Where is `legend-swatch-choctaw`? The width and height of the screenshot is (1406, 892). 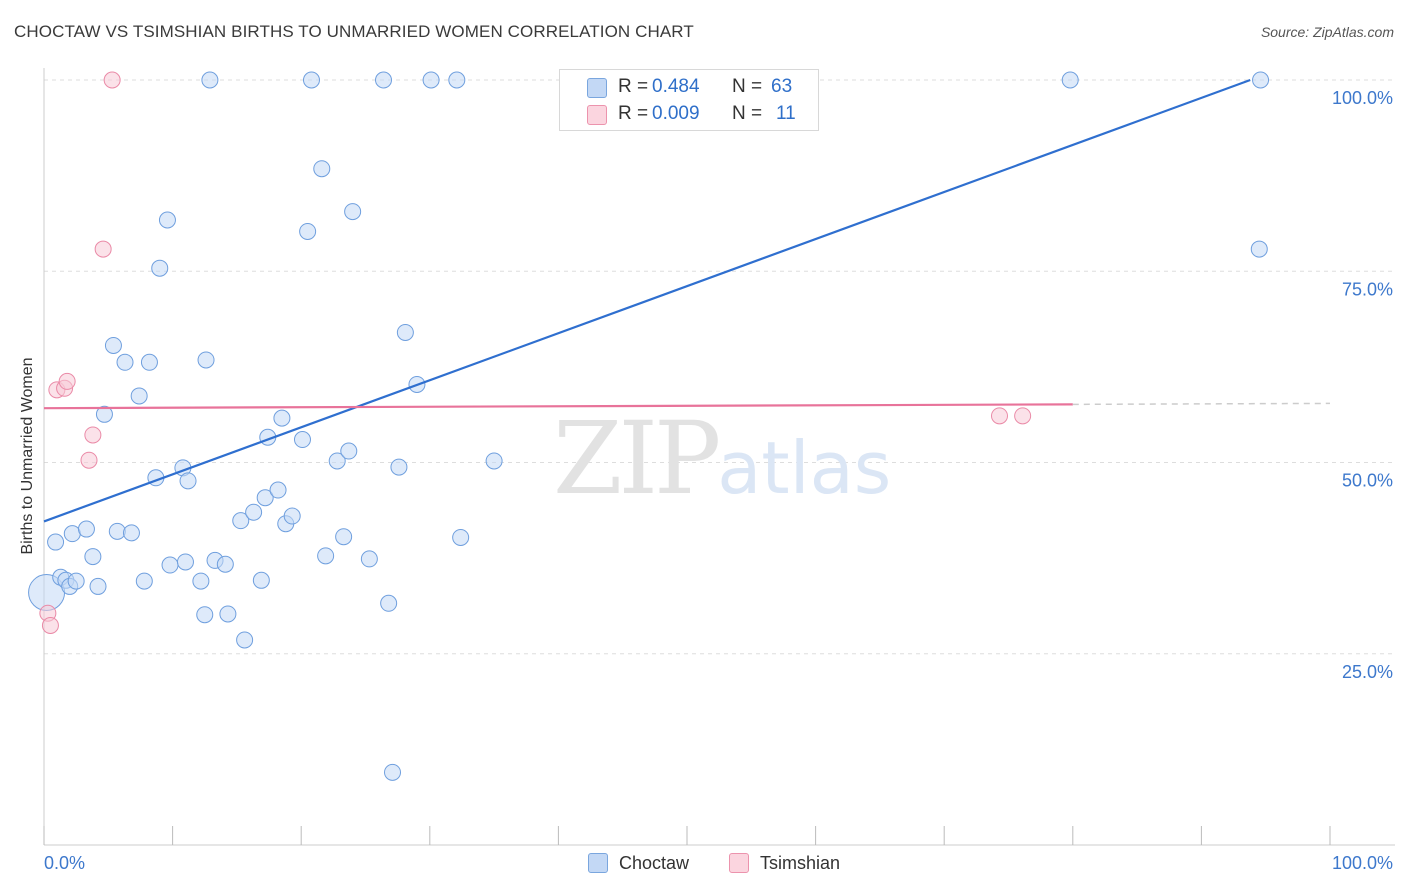 legend-swatch-choctaw is located at coordinates (597, 88).